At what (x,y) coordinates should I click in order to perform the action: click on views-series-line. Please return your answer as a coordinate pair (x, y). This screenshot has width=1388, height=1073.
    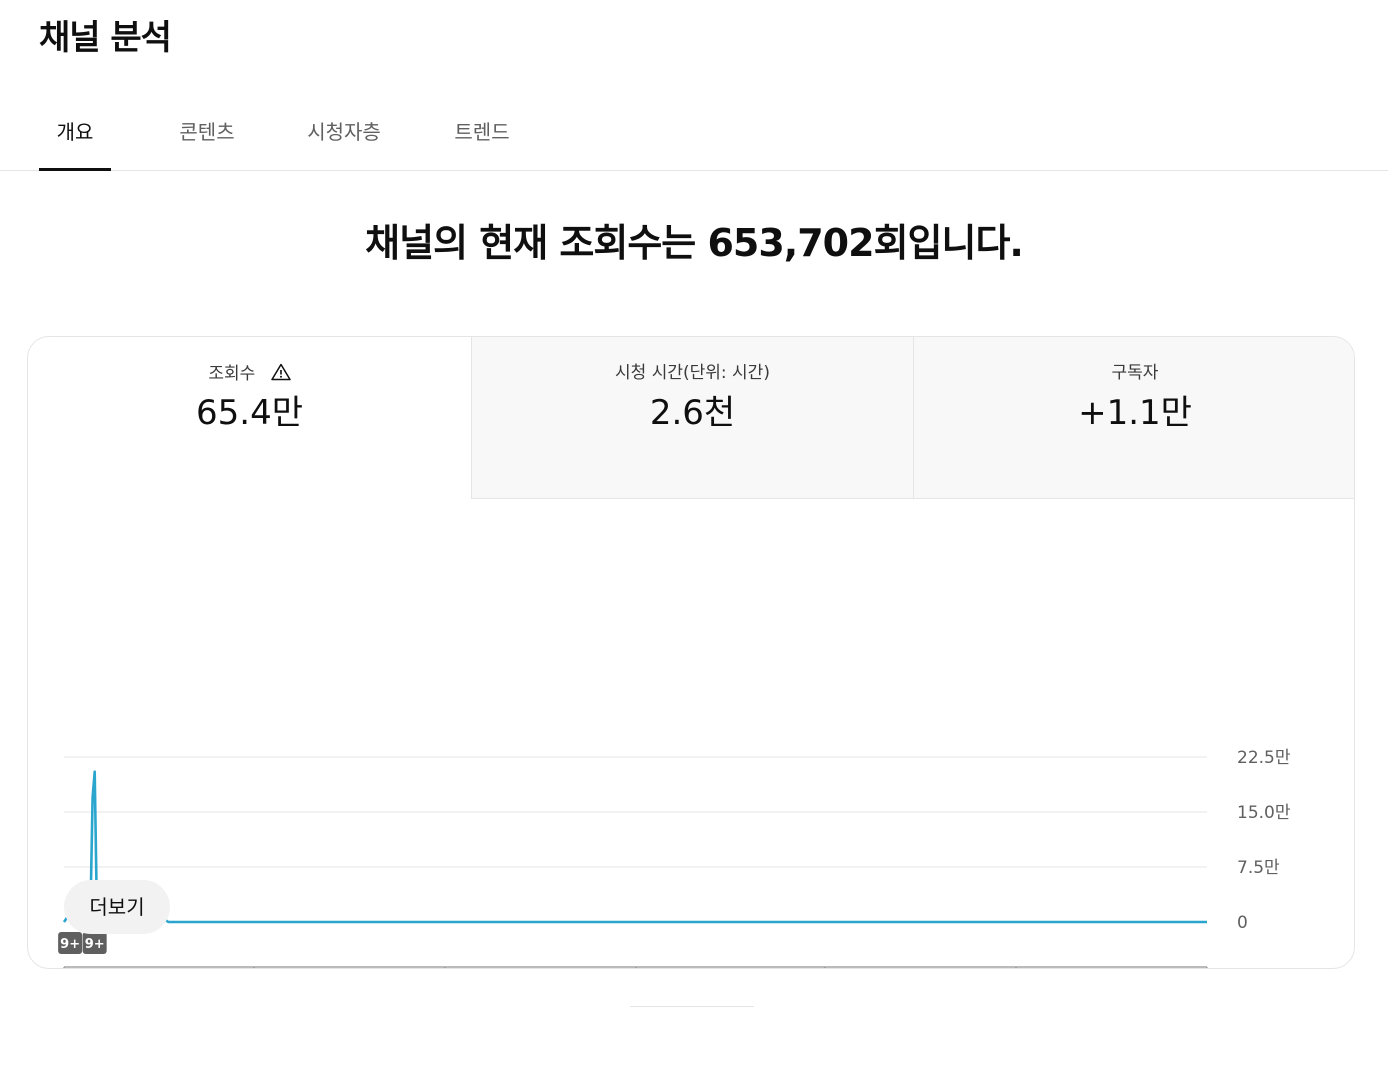
    Looking at the image, I should click on (634, 847).